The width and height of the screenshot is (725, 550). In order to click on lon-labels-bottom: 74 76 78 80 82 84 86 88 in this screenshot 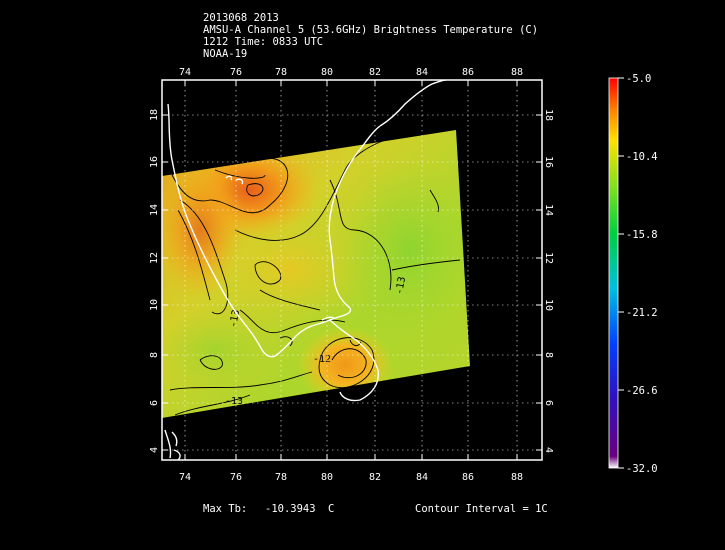, I will do `click(351, 477)`.